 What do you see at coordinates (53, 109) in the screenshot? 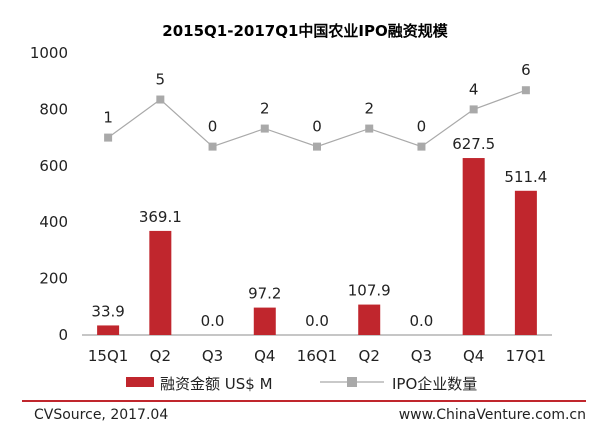
I see `y-tick-label: 800` at bounding box center [53, 109].